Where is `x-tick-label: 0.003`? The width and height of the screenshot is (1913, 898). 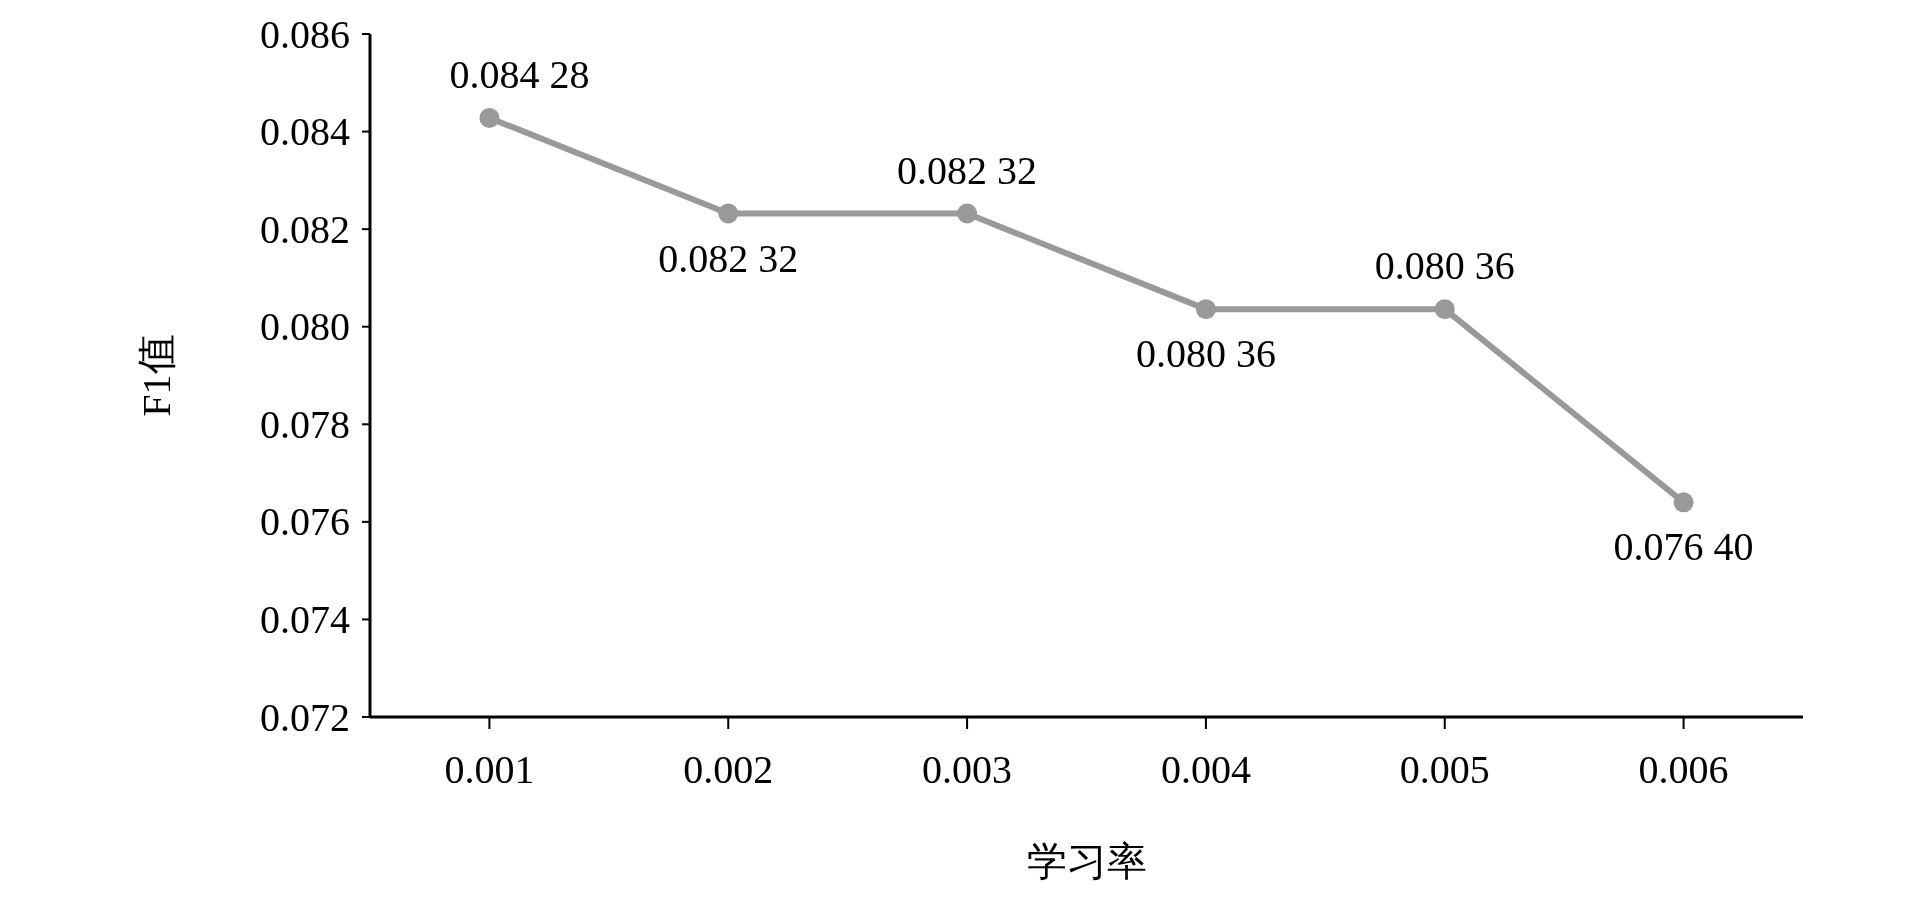
x-tick-label: 0.003 is located at coordinates (967, 769).